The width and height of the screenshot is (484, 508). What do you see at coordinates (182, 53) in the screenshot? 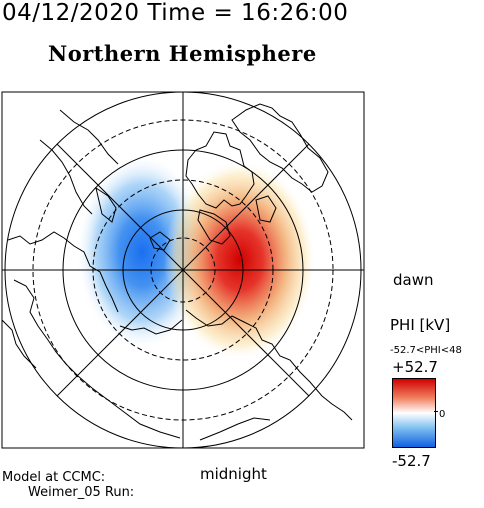
I see `hemisphere-title: Northern Hemisphere` at bounding box center [182, 53].